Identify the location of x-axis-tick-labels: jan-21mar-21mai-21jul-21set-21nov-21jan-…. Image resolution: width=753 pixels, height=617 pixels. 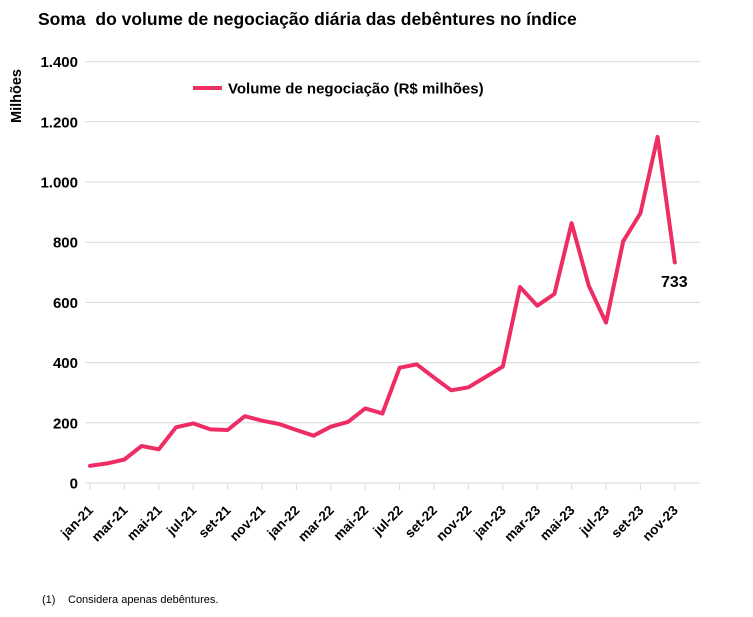
(369, 514).